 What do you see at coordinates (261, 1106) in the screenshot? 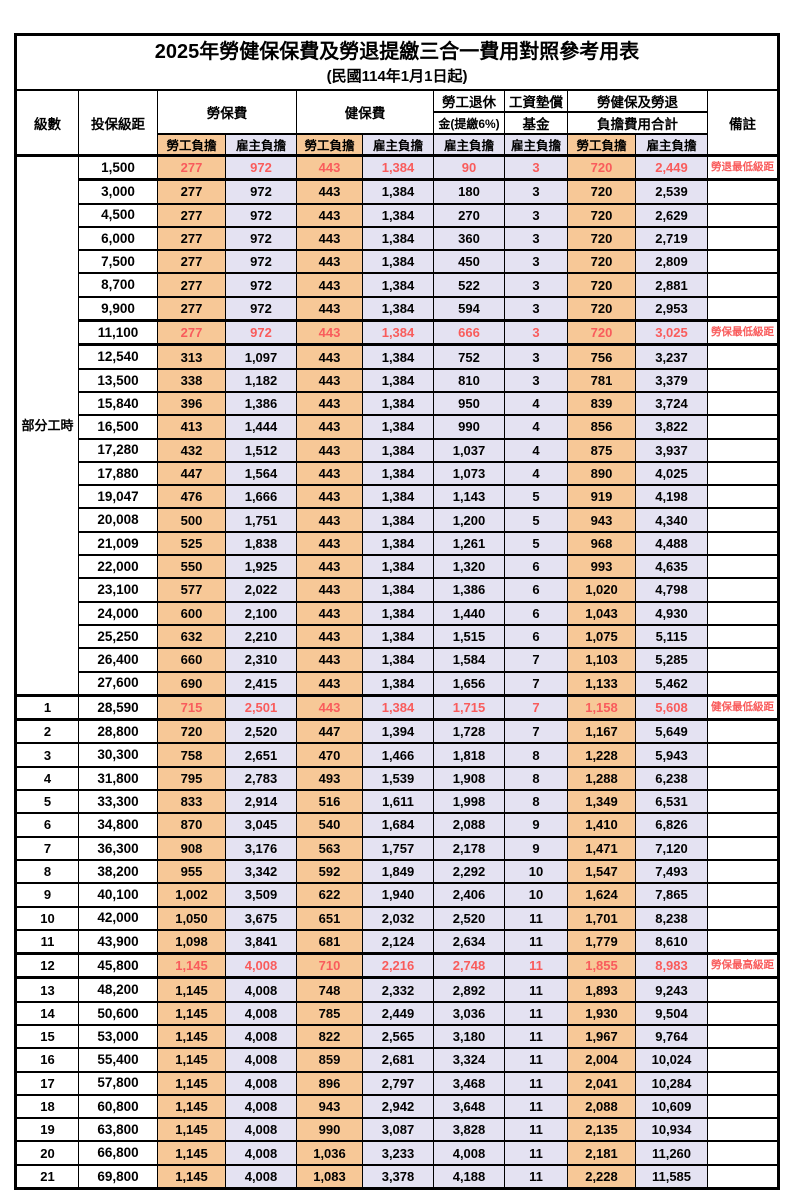
I see `cell-labor-employer: 4,008` at bounding box center [261, 1106].